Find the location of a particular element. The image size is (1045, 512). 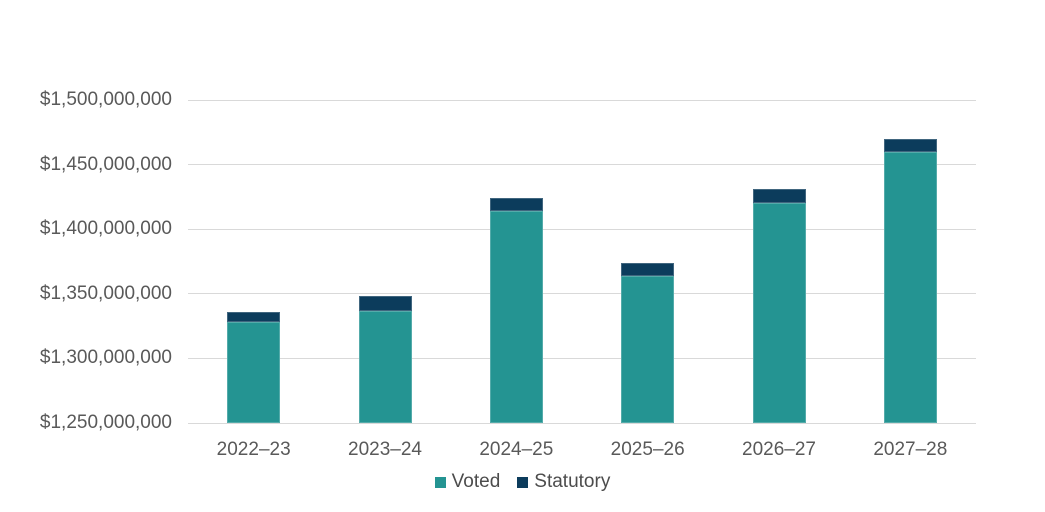

y-axis-tick-label: $1,400,000,000 is located at coordinates (105, 229).